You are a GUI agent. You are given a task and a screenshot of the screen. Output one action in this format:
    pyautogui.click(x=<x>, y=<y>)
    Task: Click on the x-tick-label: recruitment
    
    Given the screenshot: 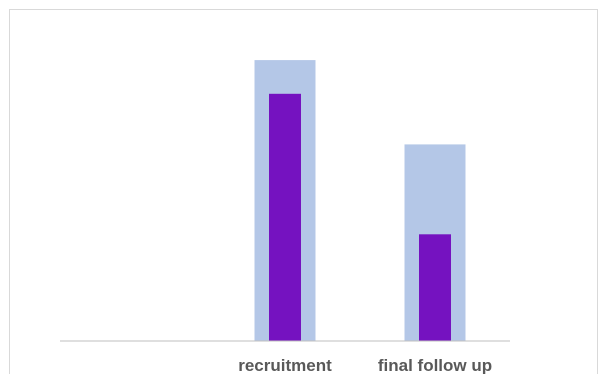 What is the action you would take?
    pyautogui.click(x=285, y=365)
    